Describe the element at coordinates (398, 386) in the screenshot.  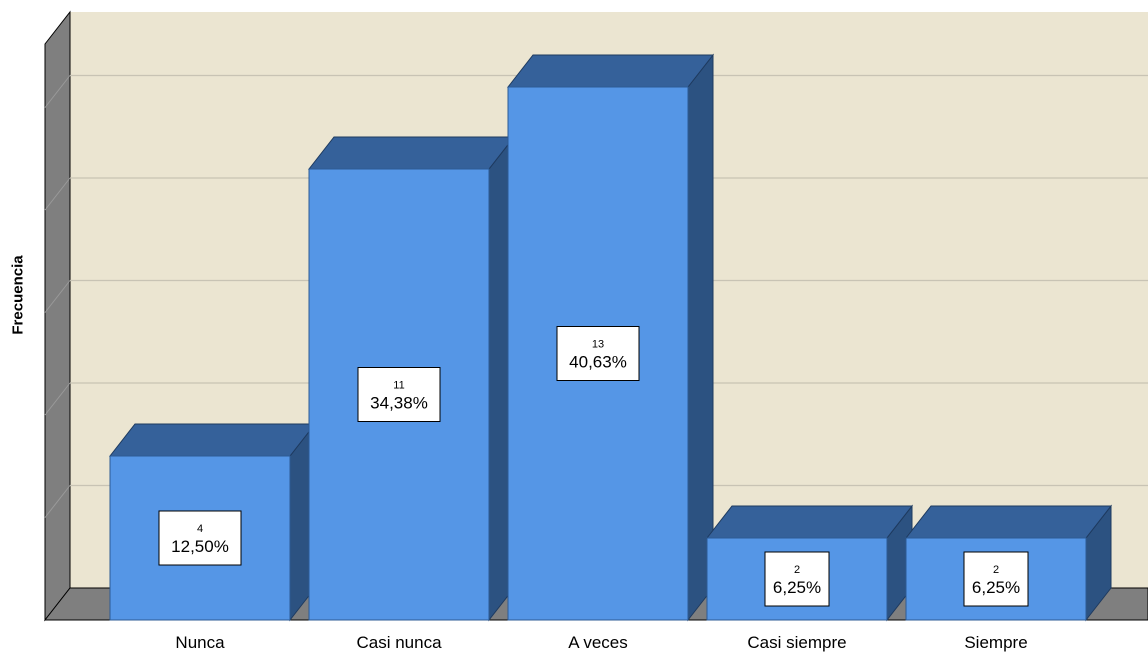
I see `data-label-count: 11` at that location.